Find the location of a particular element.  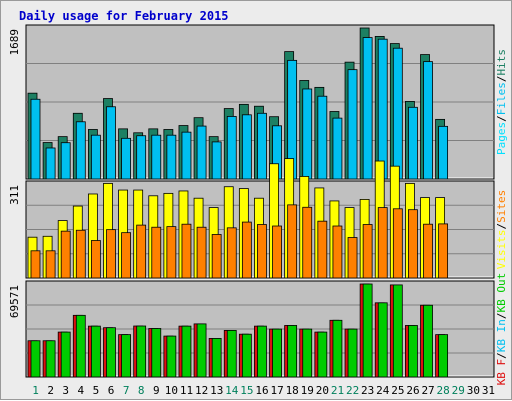

day-label-13: 13 is located at coordinates (216, 390).